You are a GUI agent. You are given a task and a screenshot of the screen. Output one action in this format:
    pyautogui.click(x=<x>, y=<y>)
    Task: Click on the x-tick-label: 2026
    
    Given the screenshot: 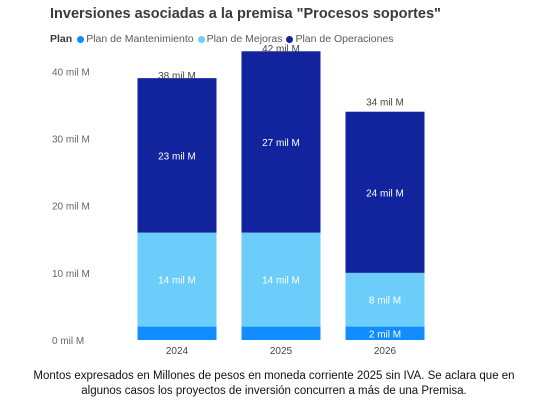 What is the action you would take?
    pyautogui.click(x=385, y=351)
    